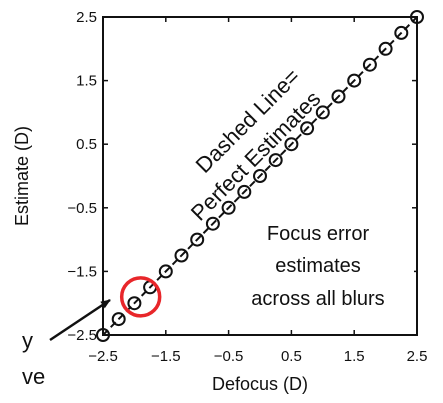 The height and width of the screenshot is (403, 443). Describe the element at coordinates (417, 356) in the screenshot. I see `x-tick-label-5: 2.5` at that location.